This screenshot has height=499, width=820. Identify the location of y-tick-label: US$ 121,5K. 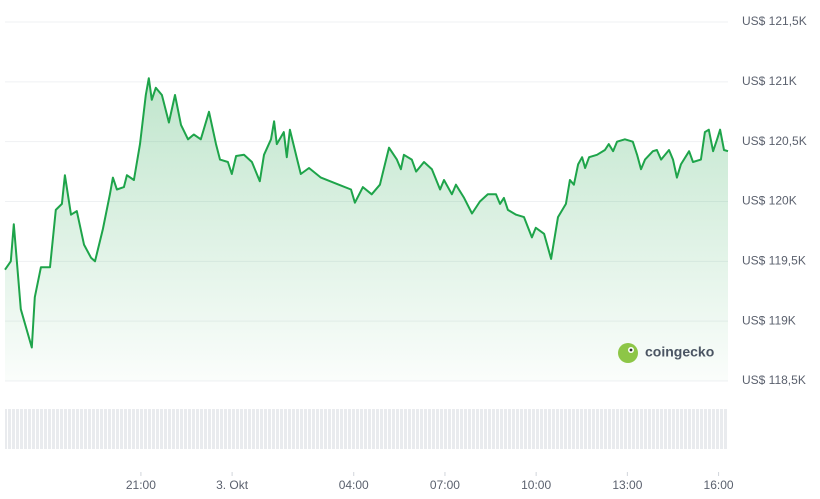
(774, 21).